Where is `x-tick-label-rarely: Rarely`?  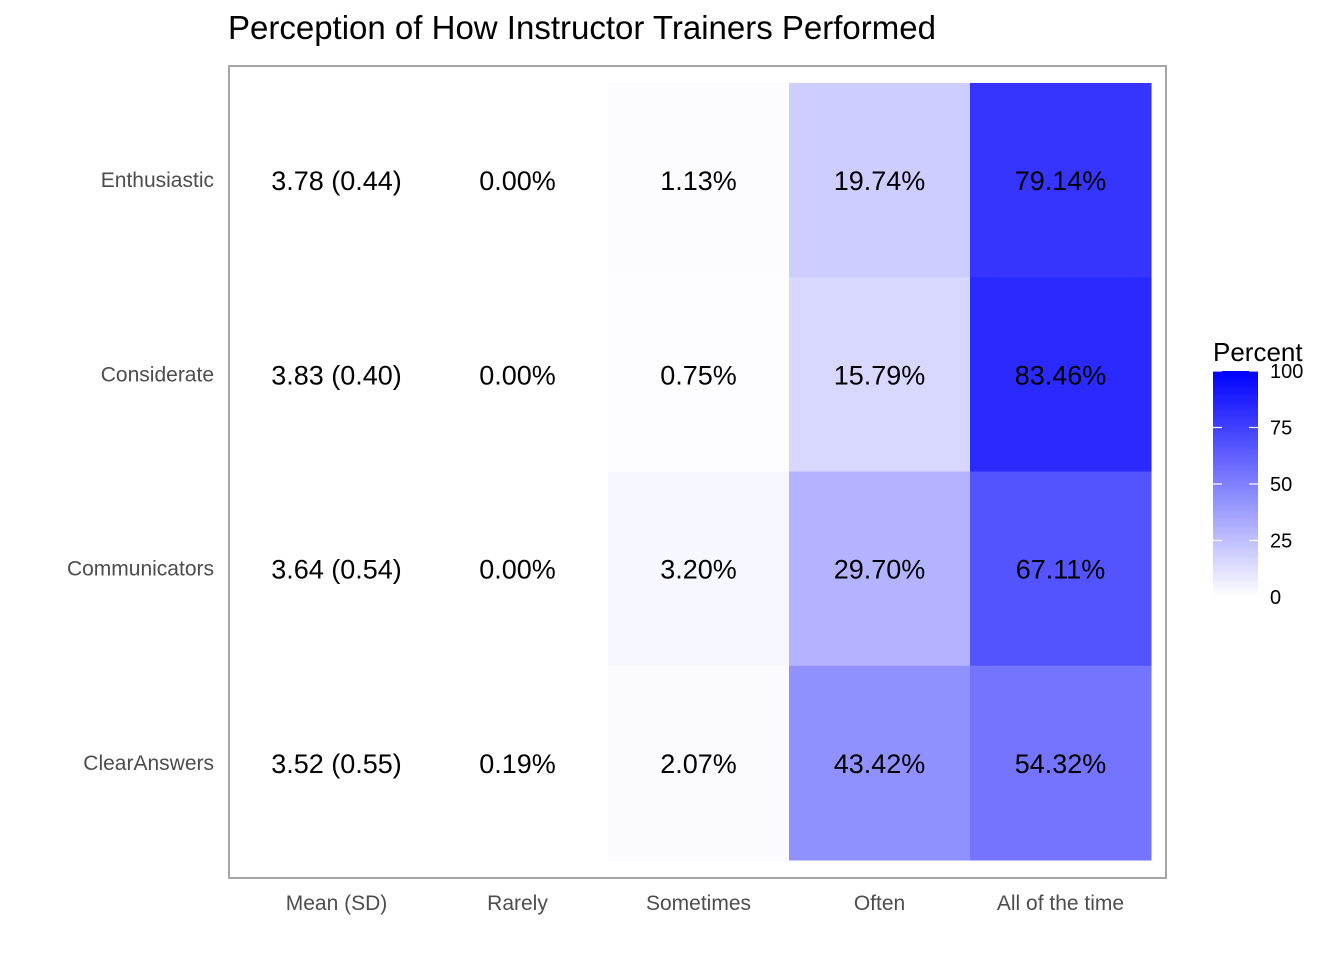 x-tick-label-rarely: Rarely is located at coordinates (517, 903).